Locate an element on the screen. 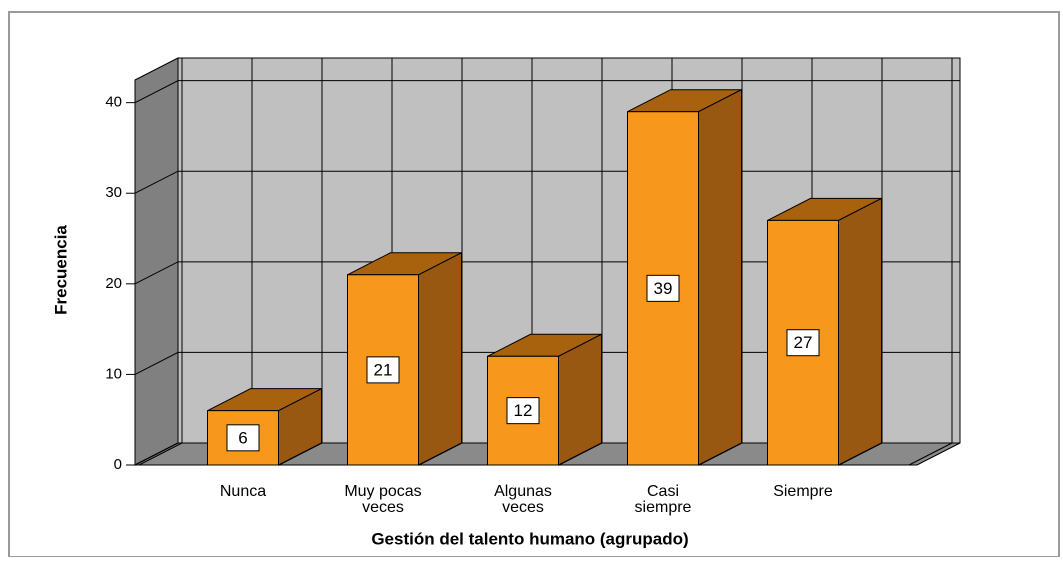 The height and width of the screenshot is (562, 1063). y-tick-label: 40 is located at coordinates (113, 102).